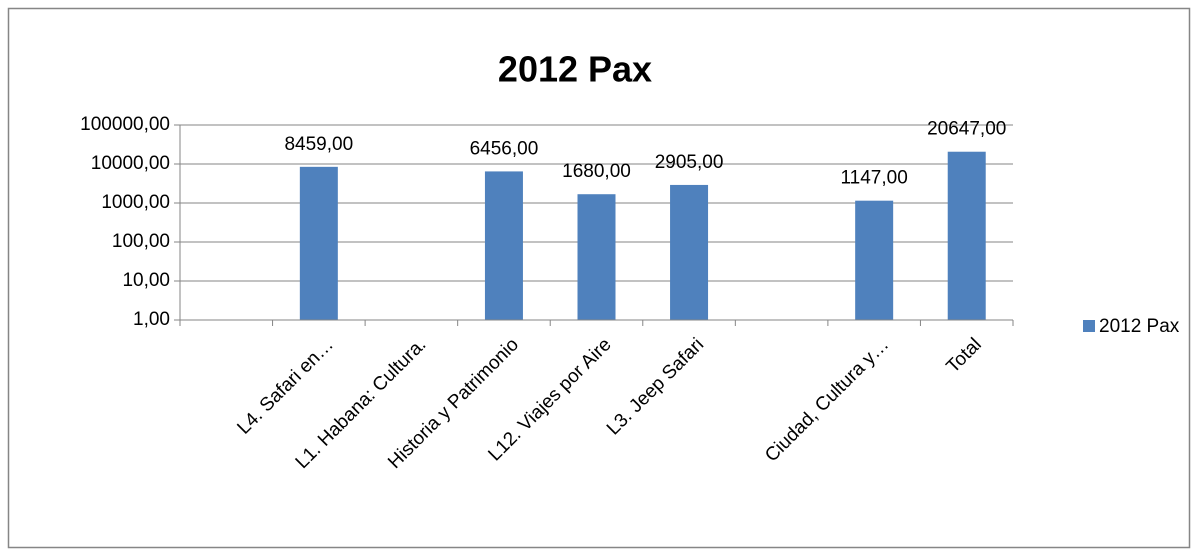 The height and width of the screenshot is (551, 1194). Describe the element at coordinates (596, 171) in the screenshot. I see `value-label: 1680,00` at that location.